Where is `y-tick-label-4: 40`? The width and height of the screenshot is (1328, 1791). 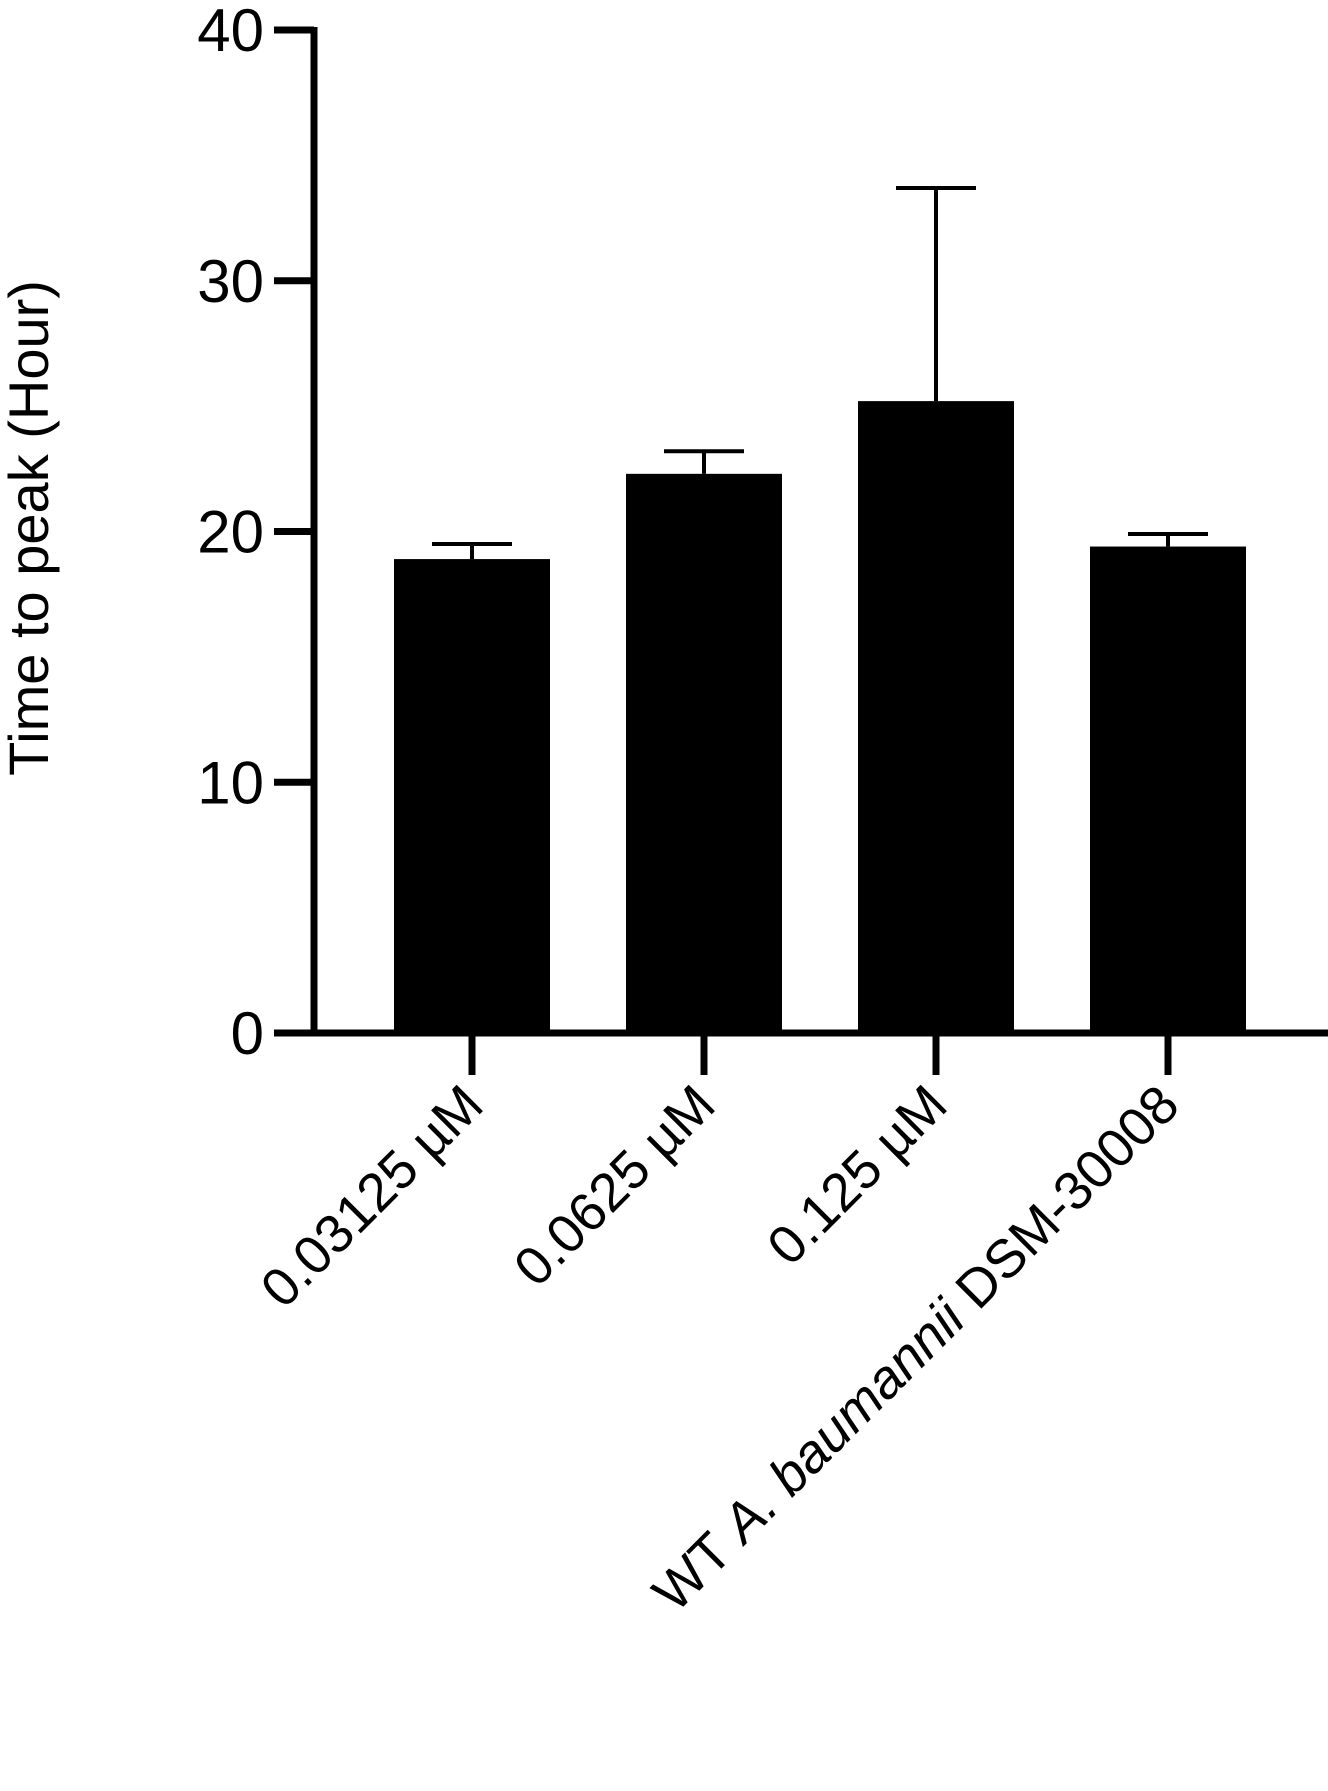 y-tick-label-4: 40 is located at coordinates (230, 32).